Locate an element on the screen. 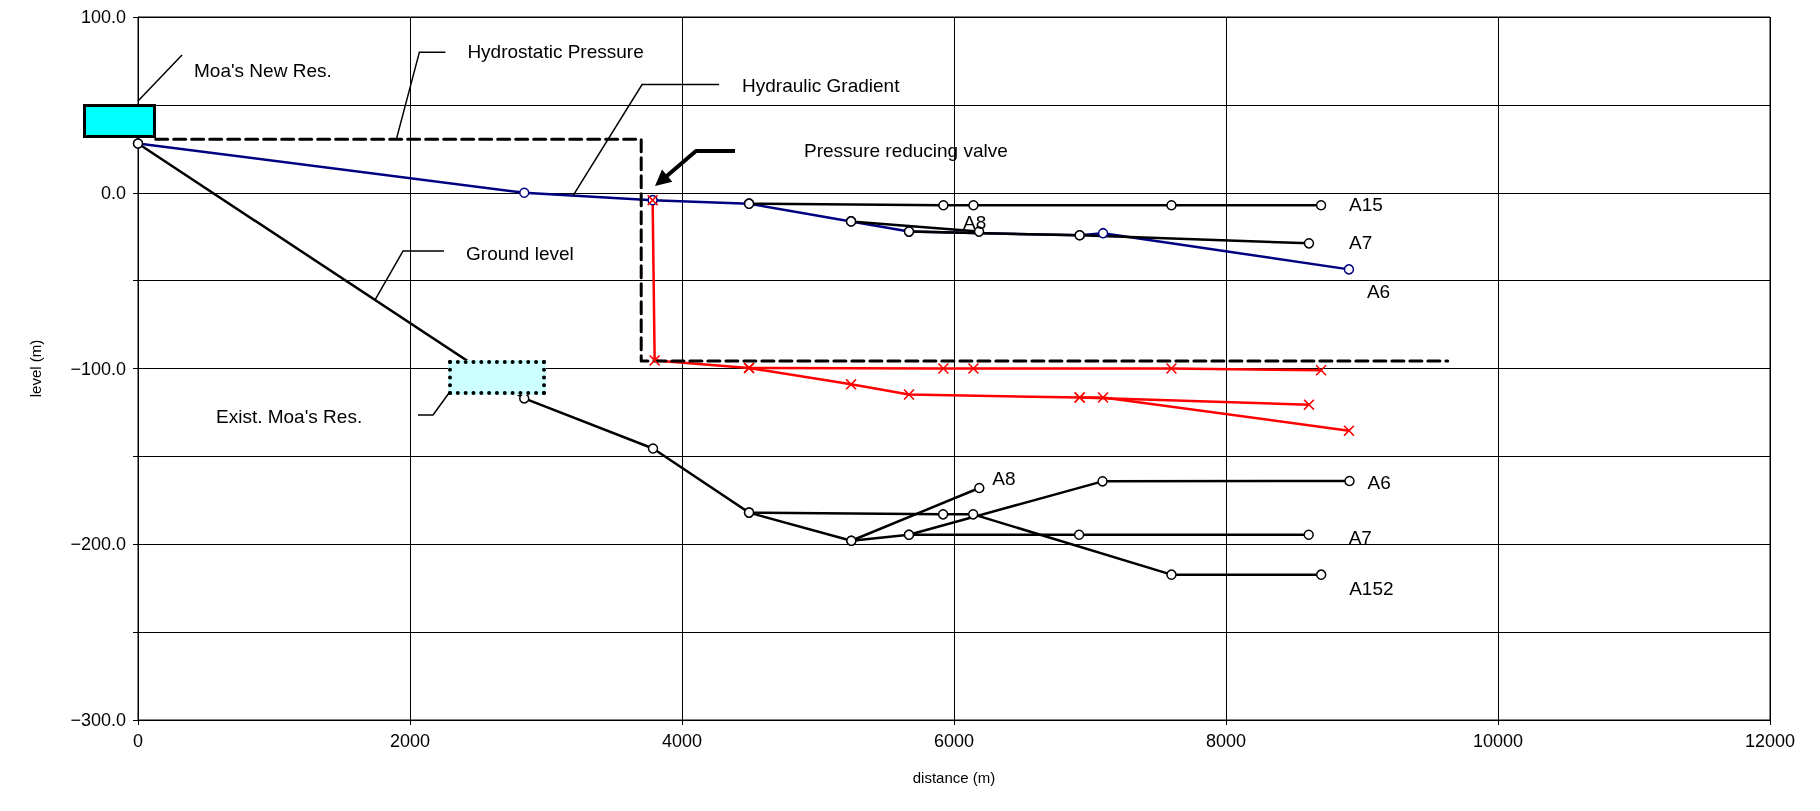 The height and width of the screenshot is (811, 1820). annotation: A152 is located at coordinates (1371, 588).